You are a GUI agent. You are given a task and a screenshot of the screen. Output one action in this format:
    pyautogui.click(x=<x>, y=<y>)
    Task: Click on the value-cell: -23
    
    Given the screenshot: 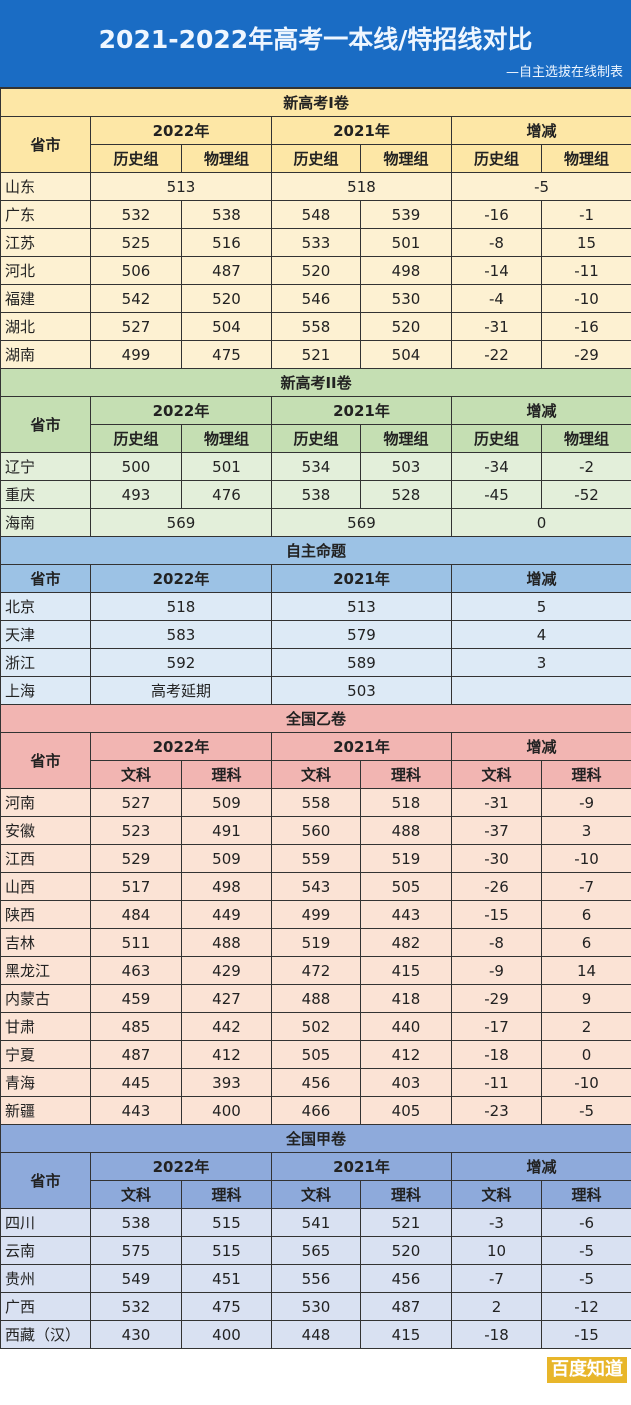 What is the action you would take?
    pyautogui.click(x=496, y=1110)
    